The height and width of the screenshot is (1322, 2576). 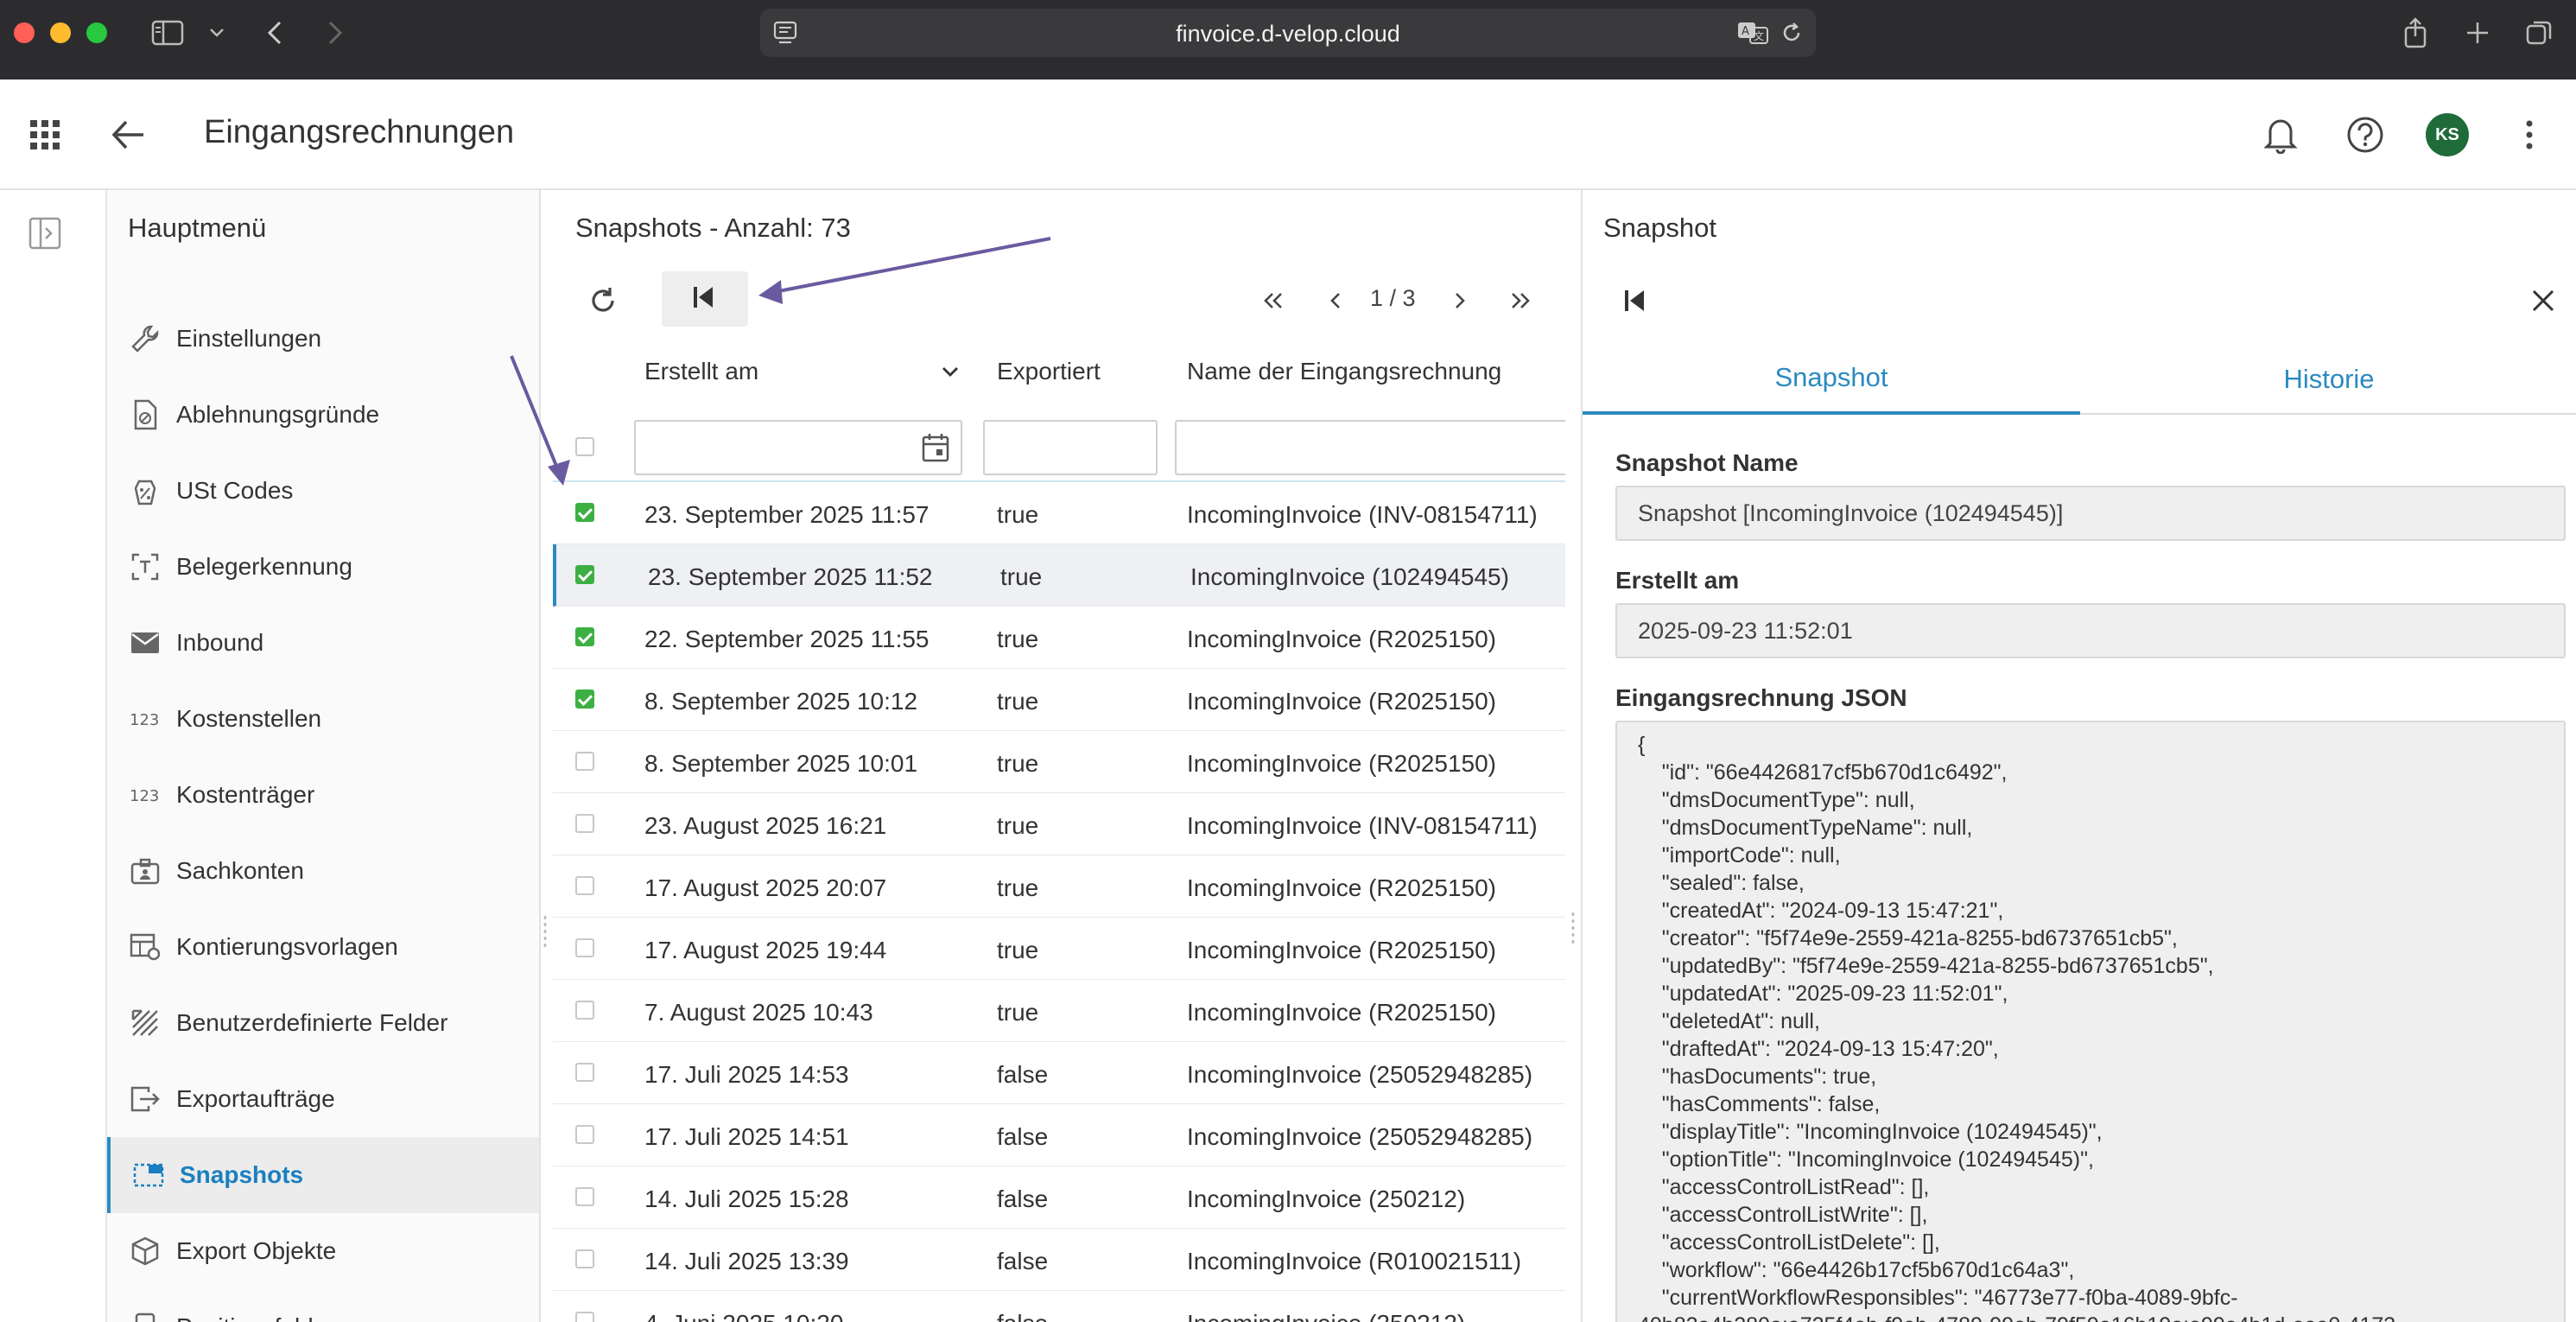 What do you see at coordinates (1336, 301) in the screenshot?
I see `previous-page-icon` at bounding box center [1336, 301].